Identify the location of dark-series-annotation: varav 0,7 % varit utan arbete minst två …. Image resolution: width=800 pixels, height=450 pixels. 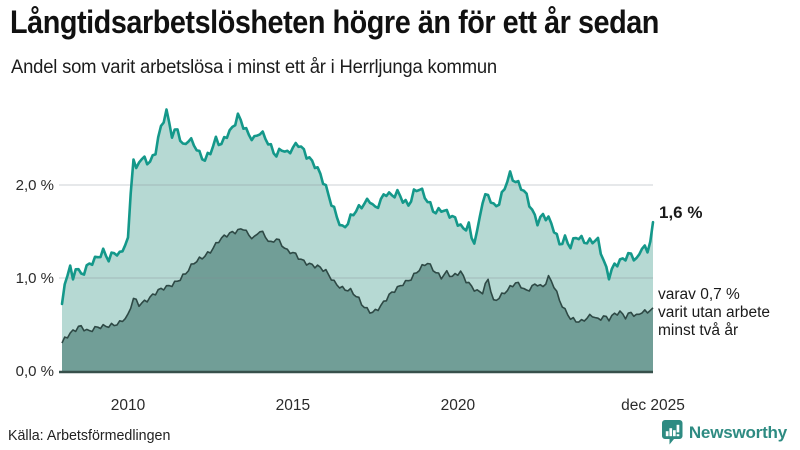
(714, 313).